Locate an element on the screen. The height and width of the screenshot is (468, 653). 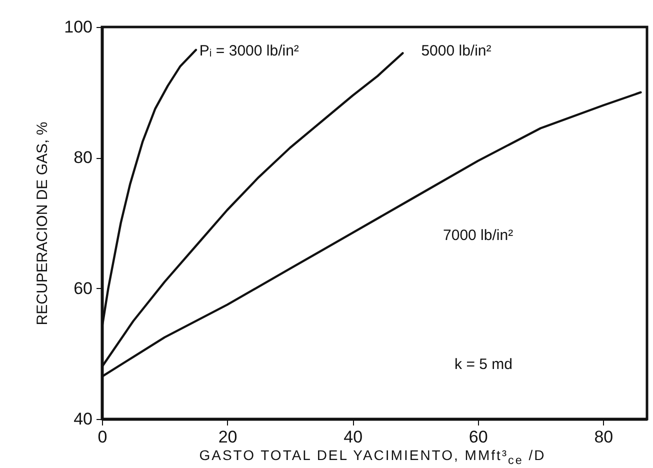
x-tick-label: 60 is located at coordinates (478, 437).